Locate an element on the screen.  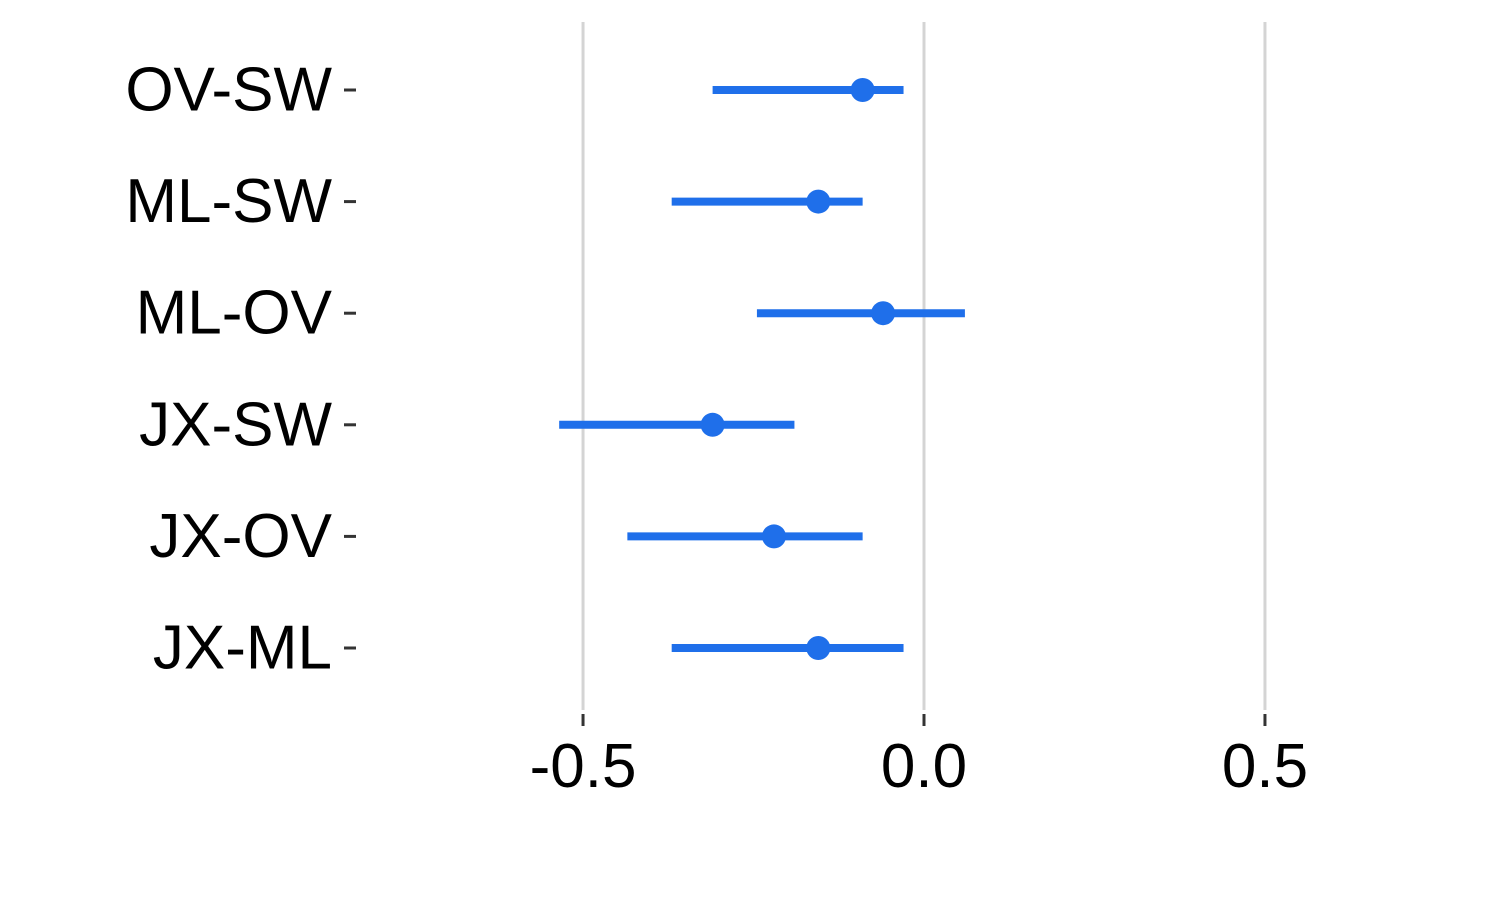
y-axis: OV-SW ML-SW ML-OV JX-SW JX-OV JX-ML is located at coordinates (240, 369).